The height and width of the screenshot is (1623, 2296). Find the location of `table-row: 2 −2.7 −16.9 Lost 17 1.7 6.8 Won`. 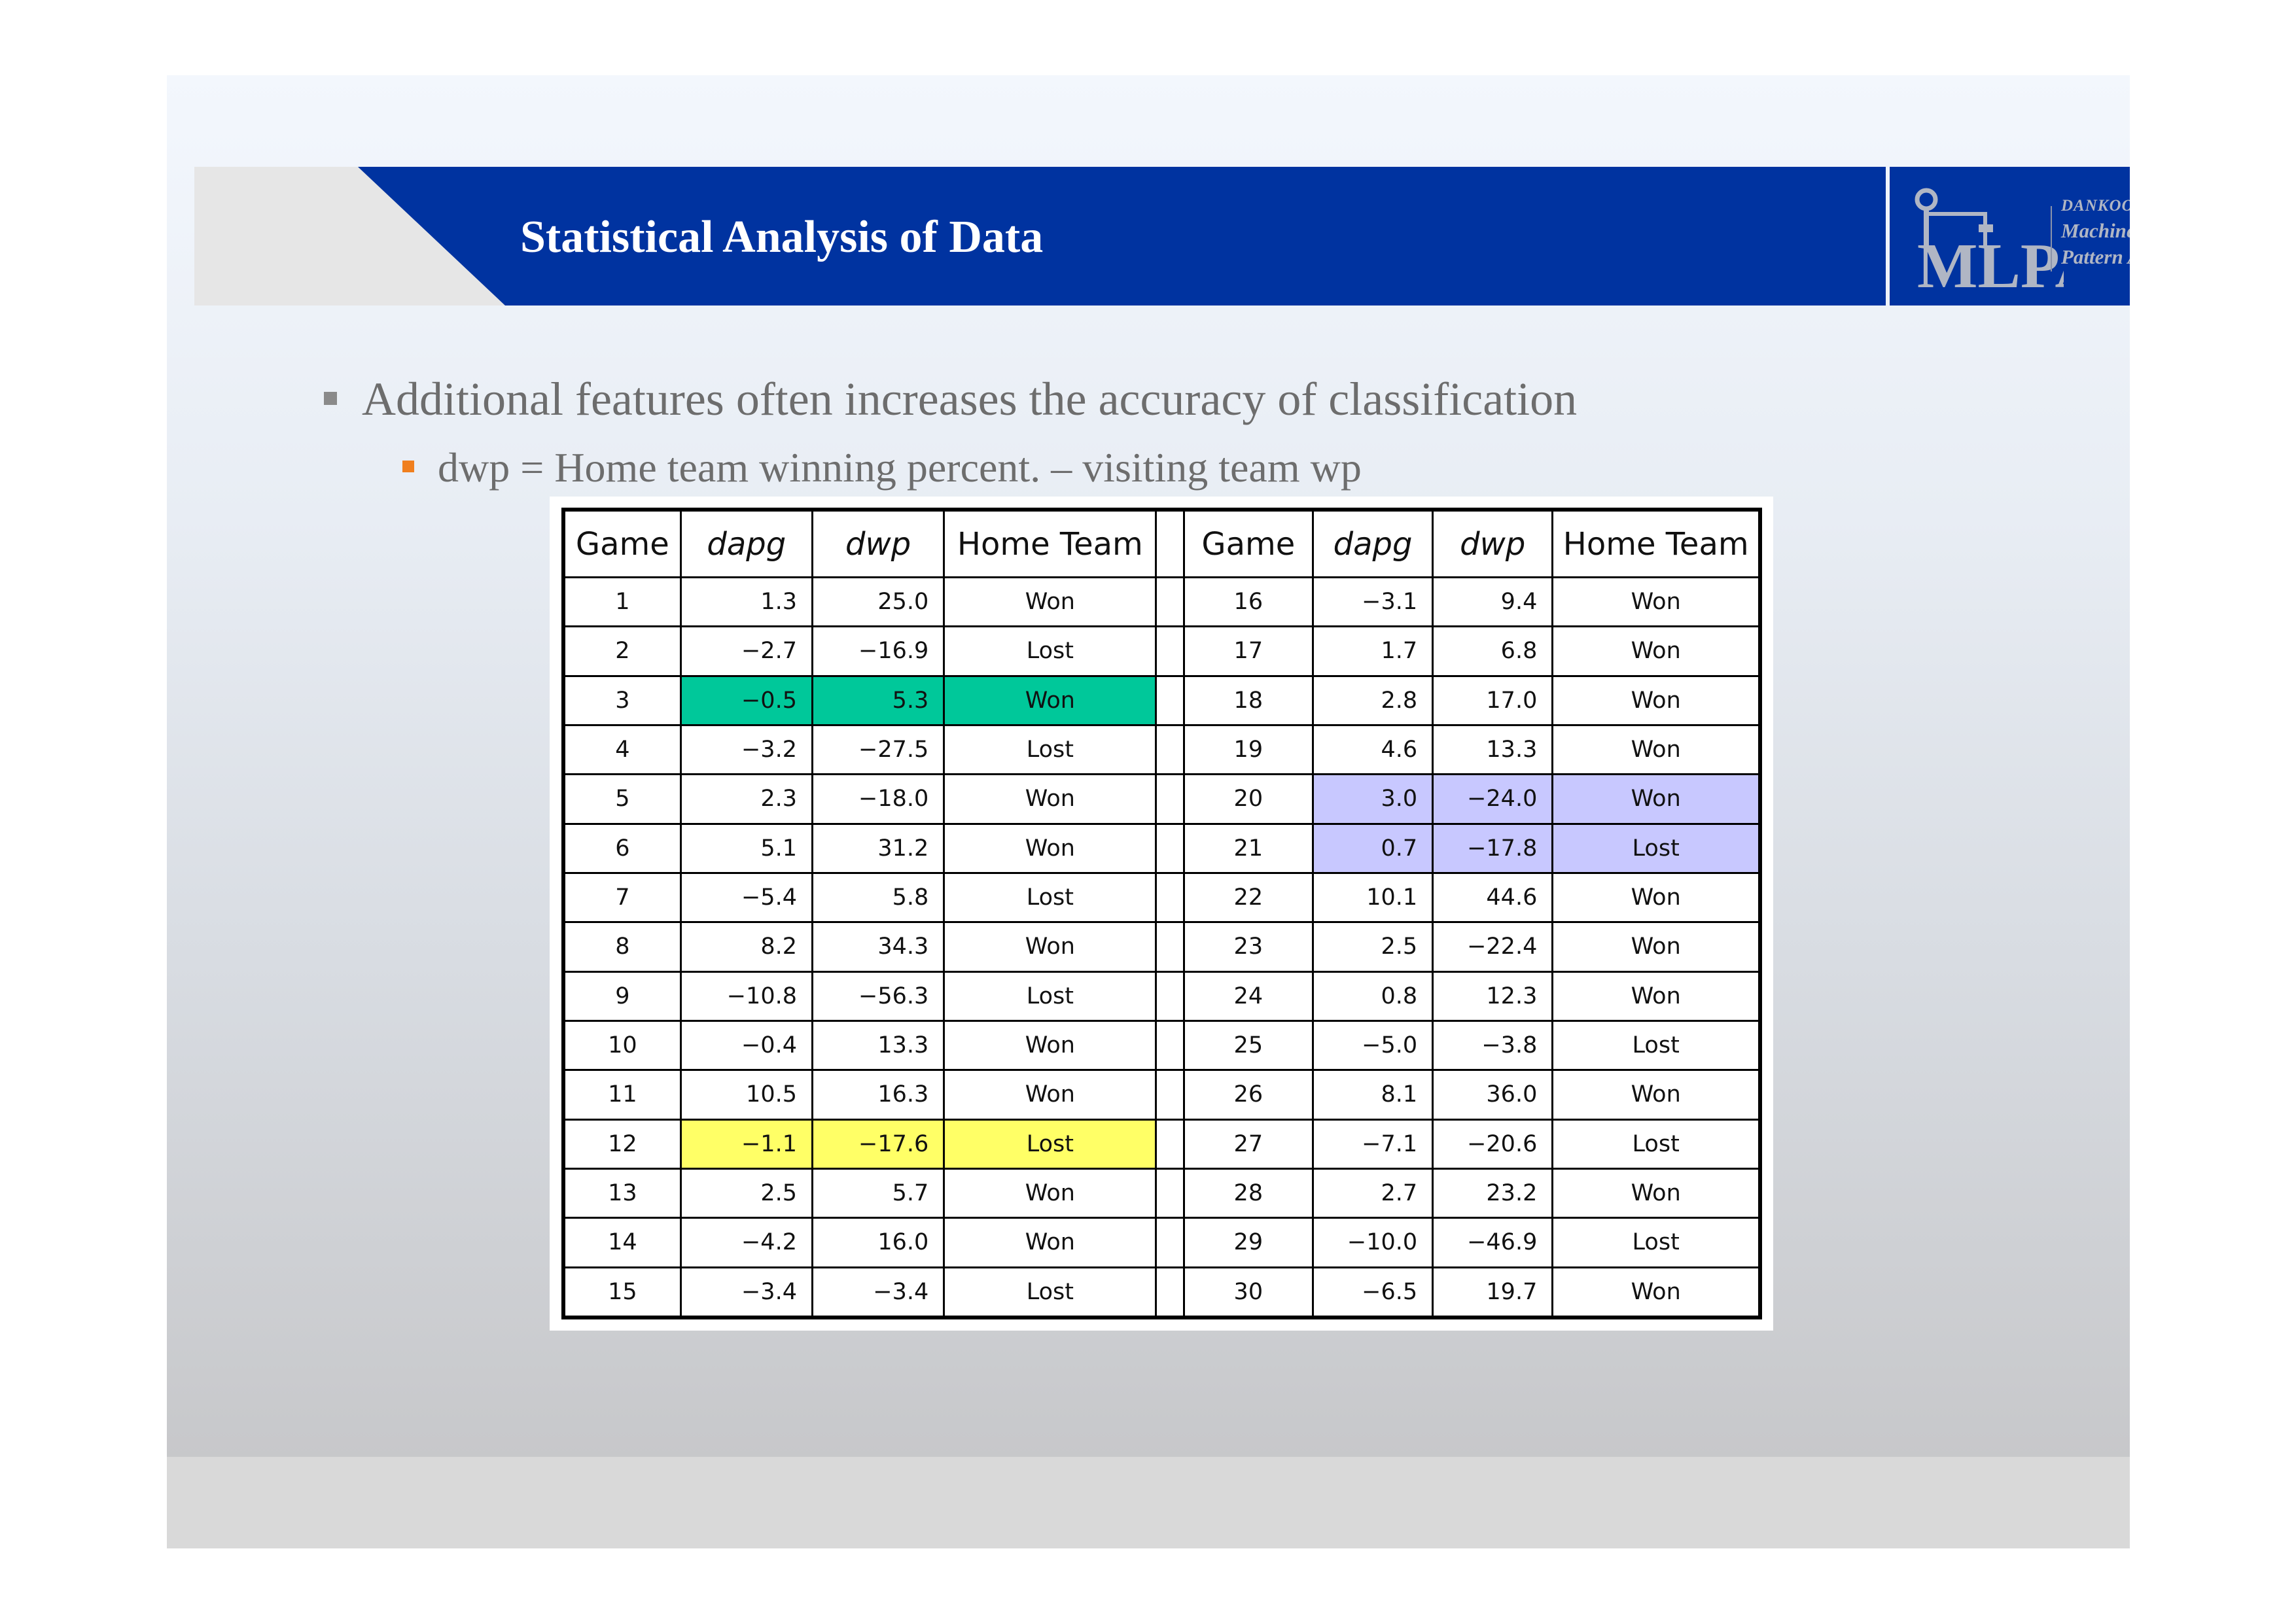

table-row: 2 −2.7 −16.9 Lost 17 1.7 6.8 Won is located at coordinates (1161, 651).